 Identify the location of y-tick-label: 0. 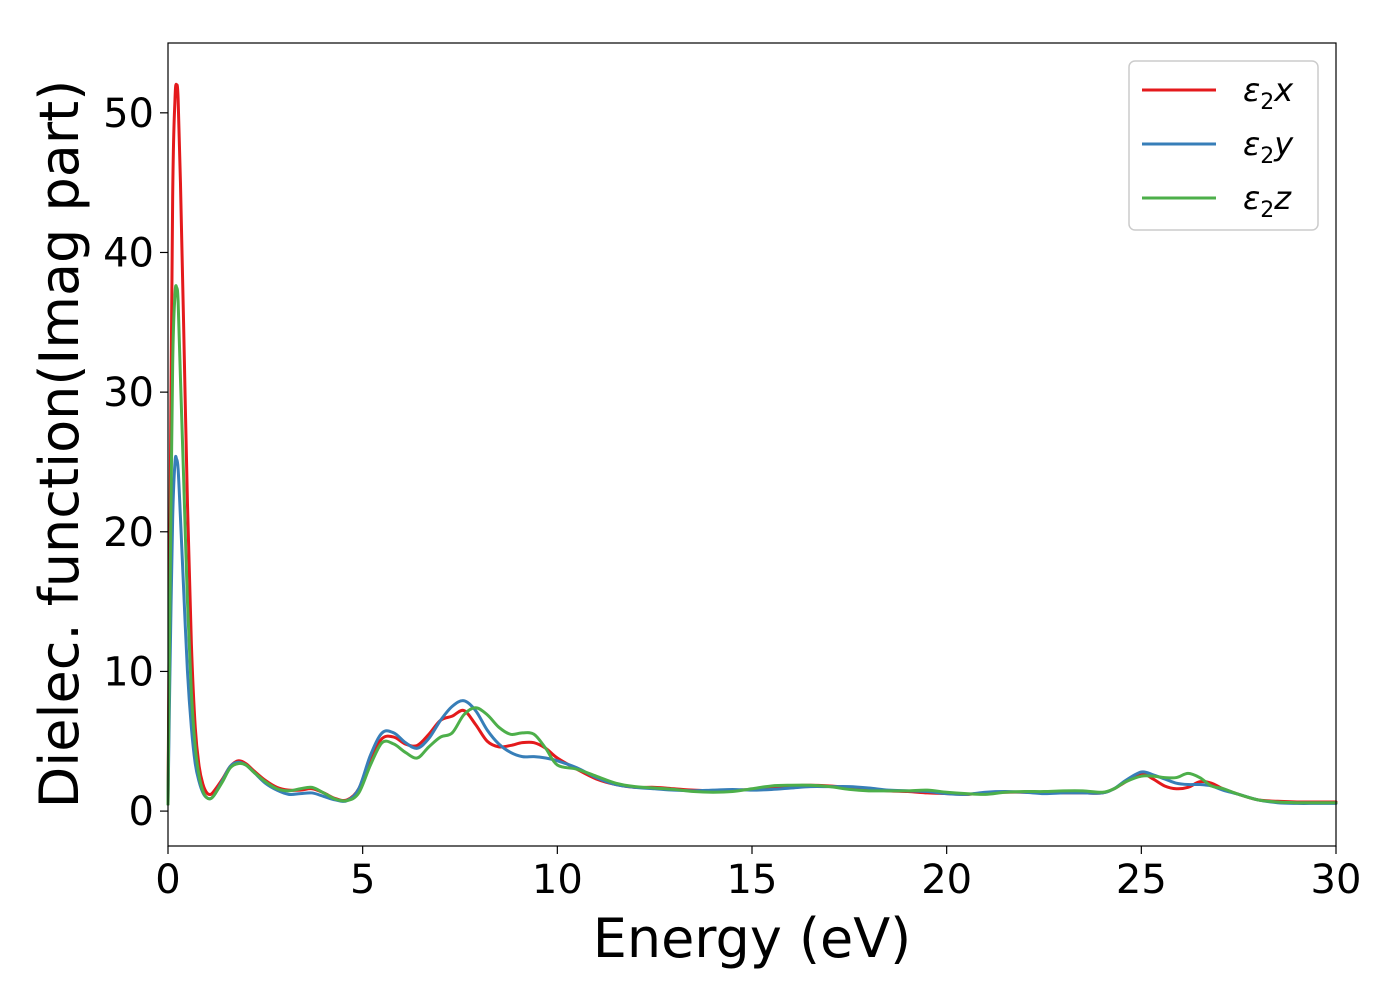
(141, 812).